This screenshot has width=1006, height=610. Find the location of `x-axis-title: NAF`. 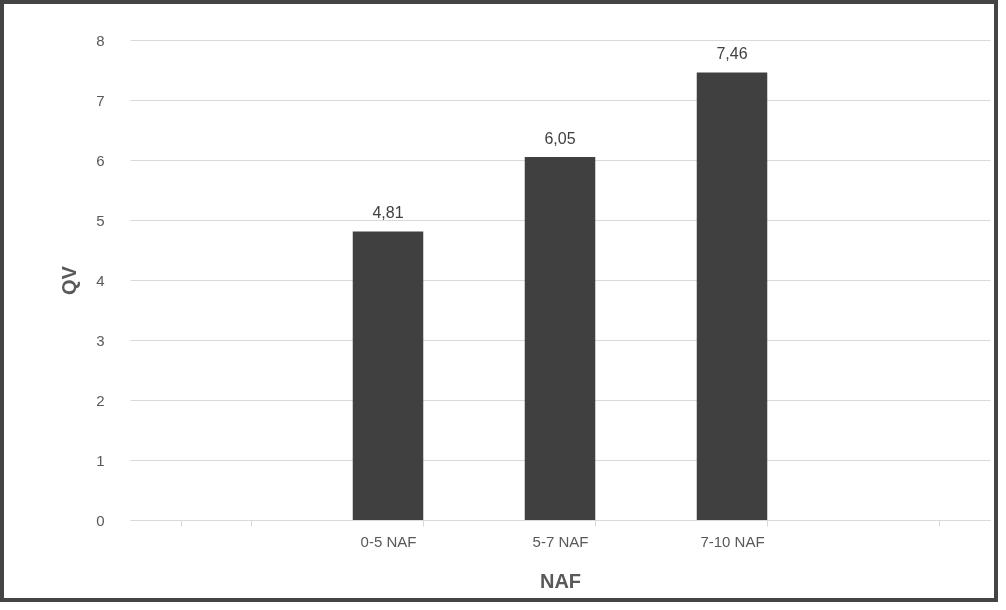

x-axis-title: NAF is located at coordinates (560, 580).